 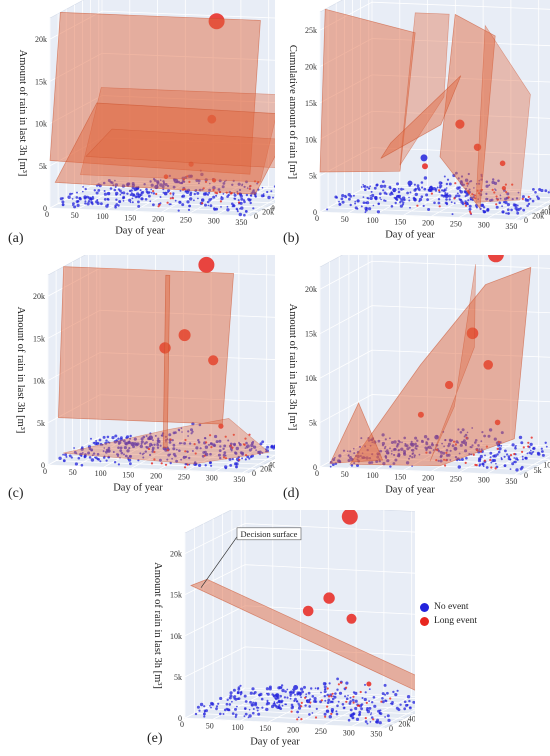 I want to click on x-tick-label: 150, so click(x=265, y=728).